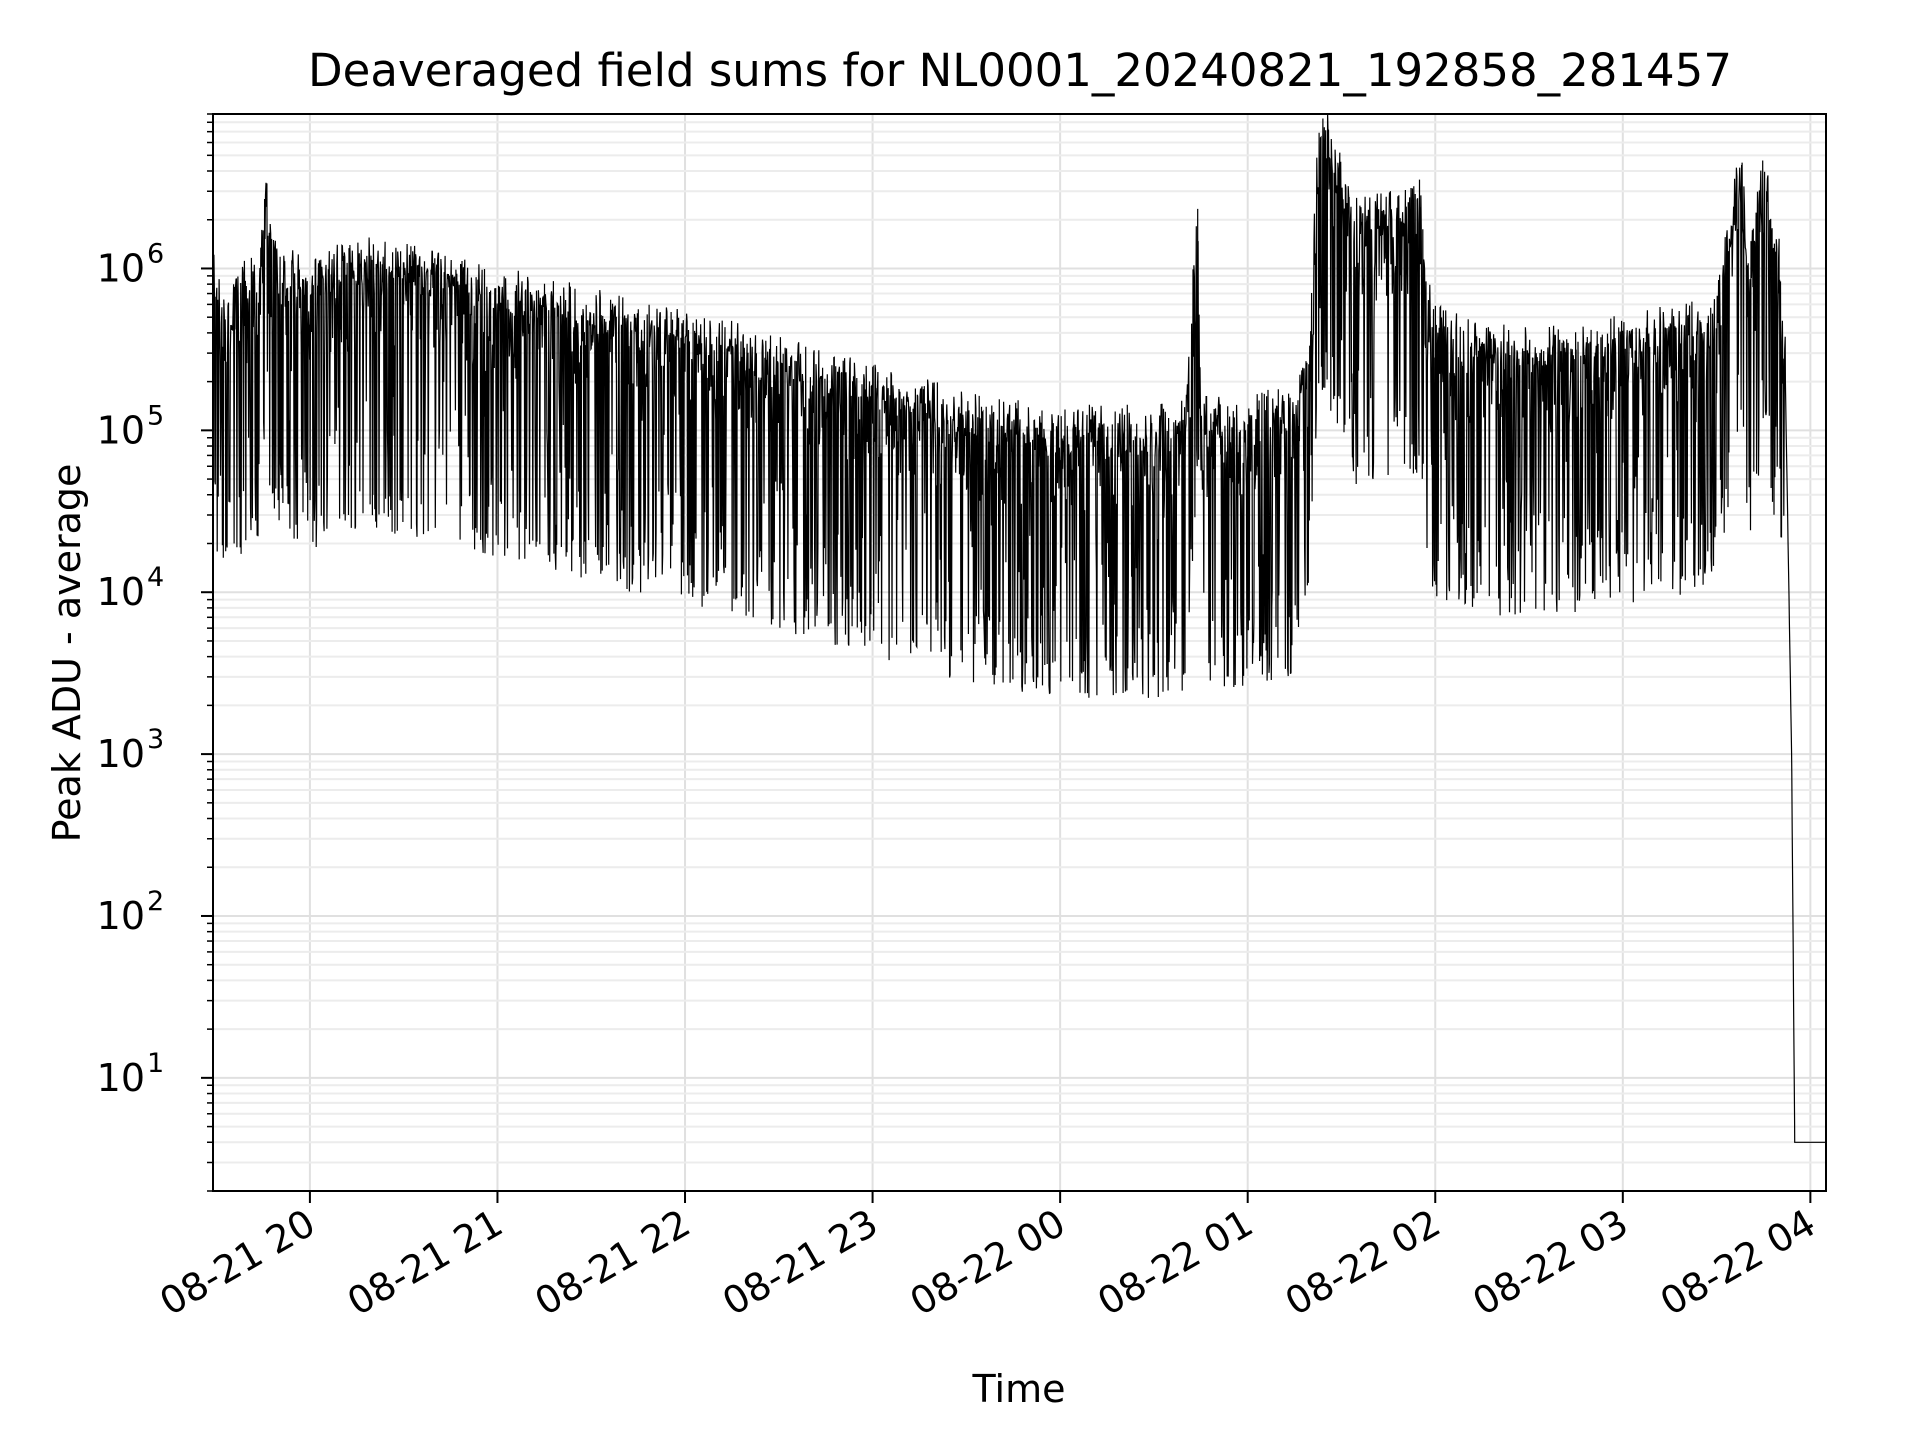  Describe the element at coordinates (155, 415) in the screenshot. I see `y-tick-exponent: 5` at that location.